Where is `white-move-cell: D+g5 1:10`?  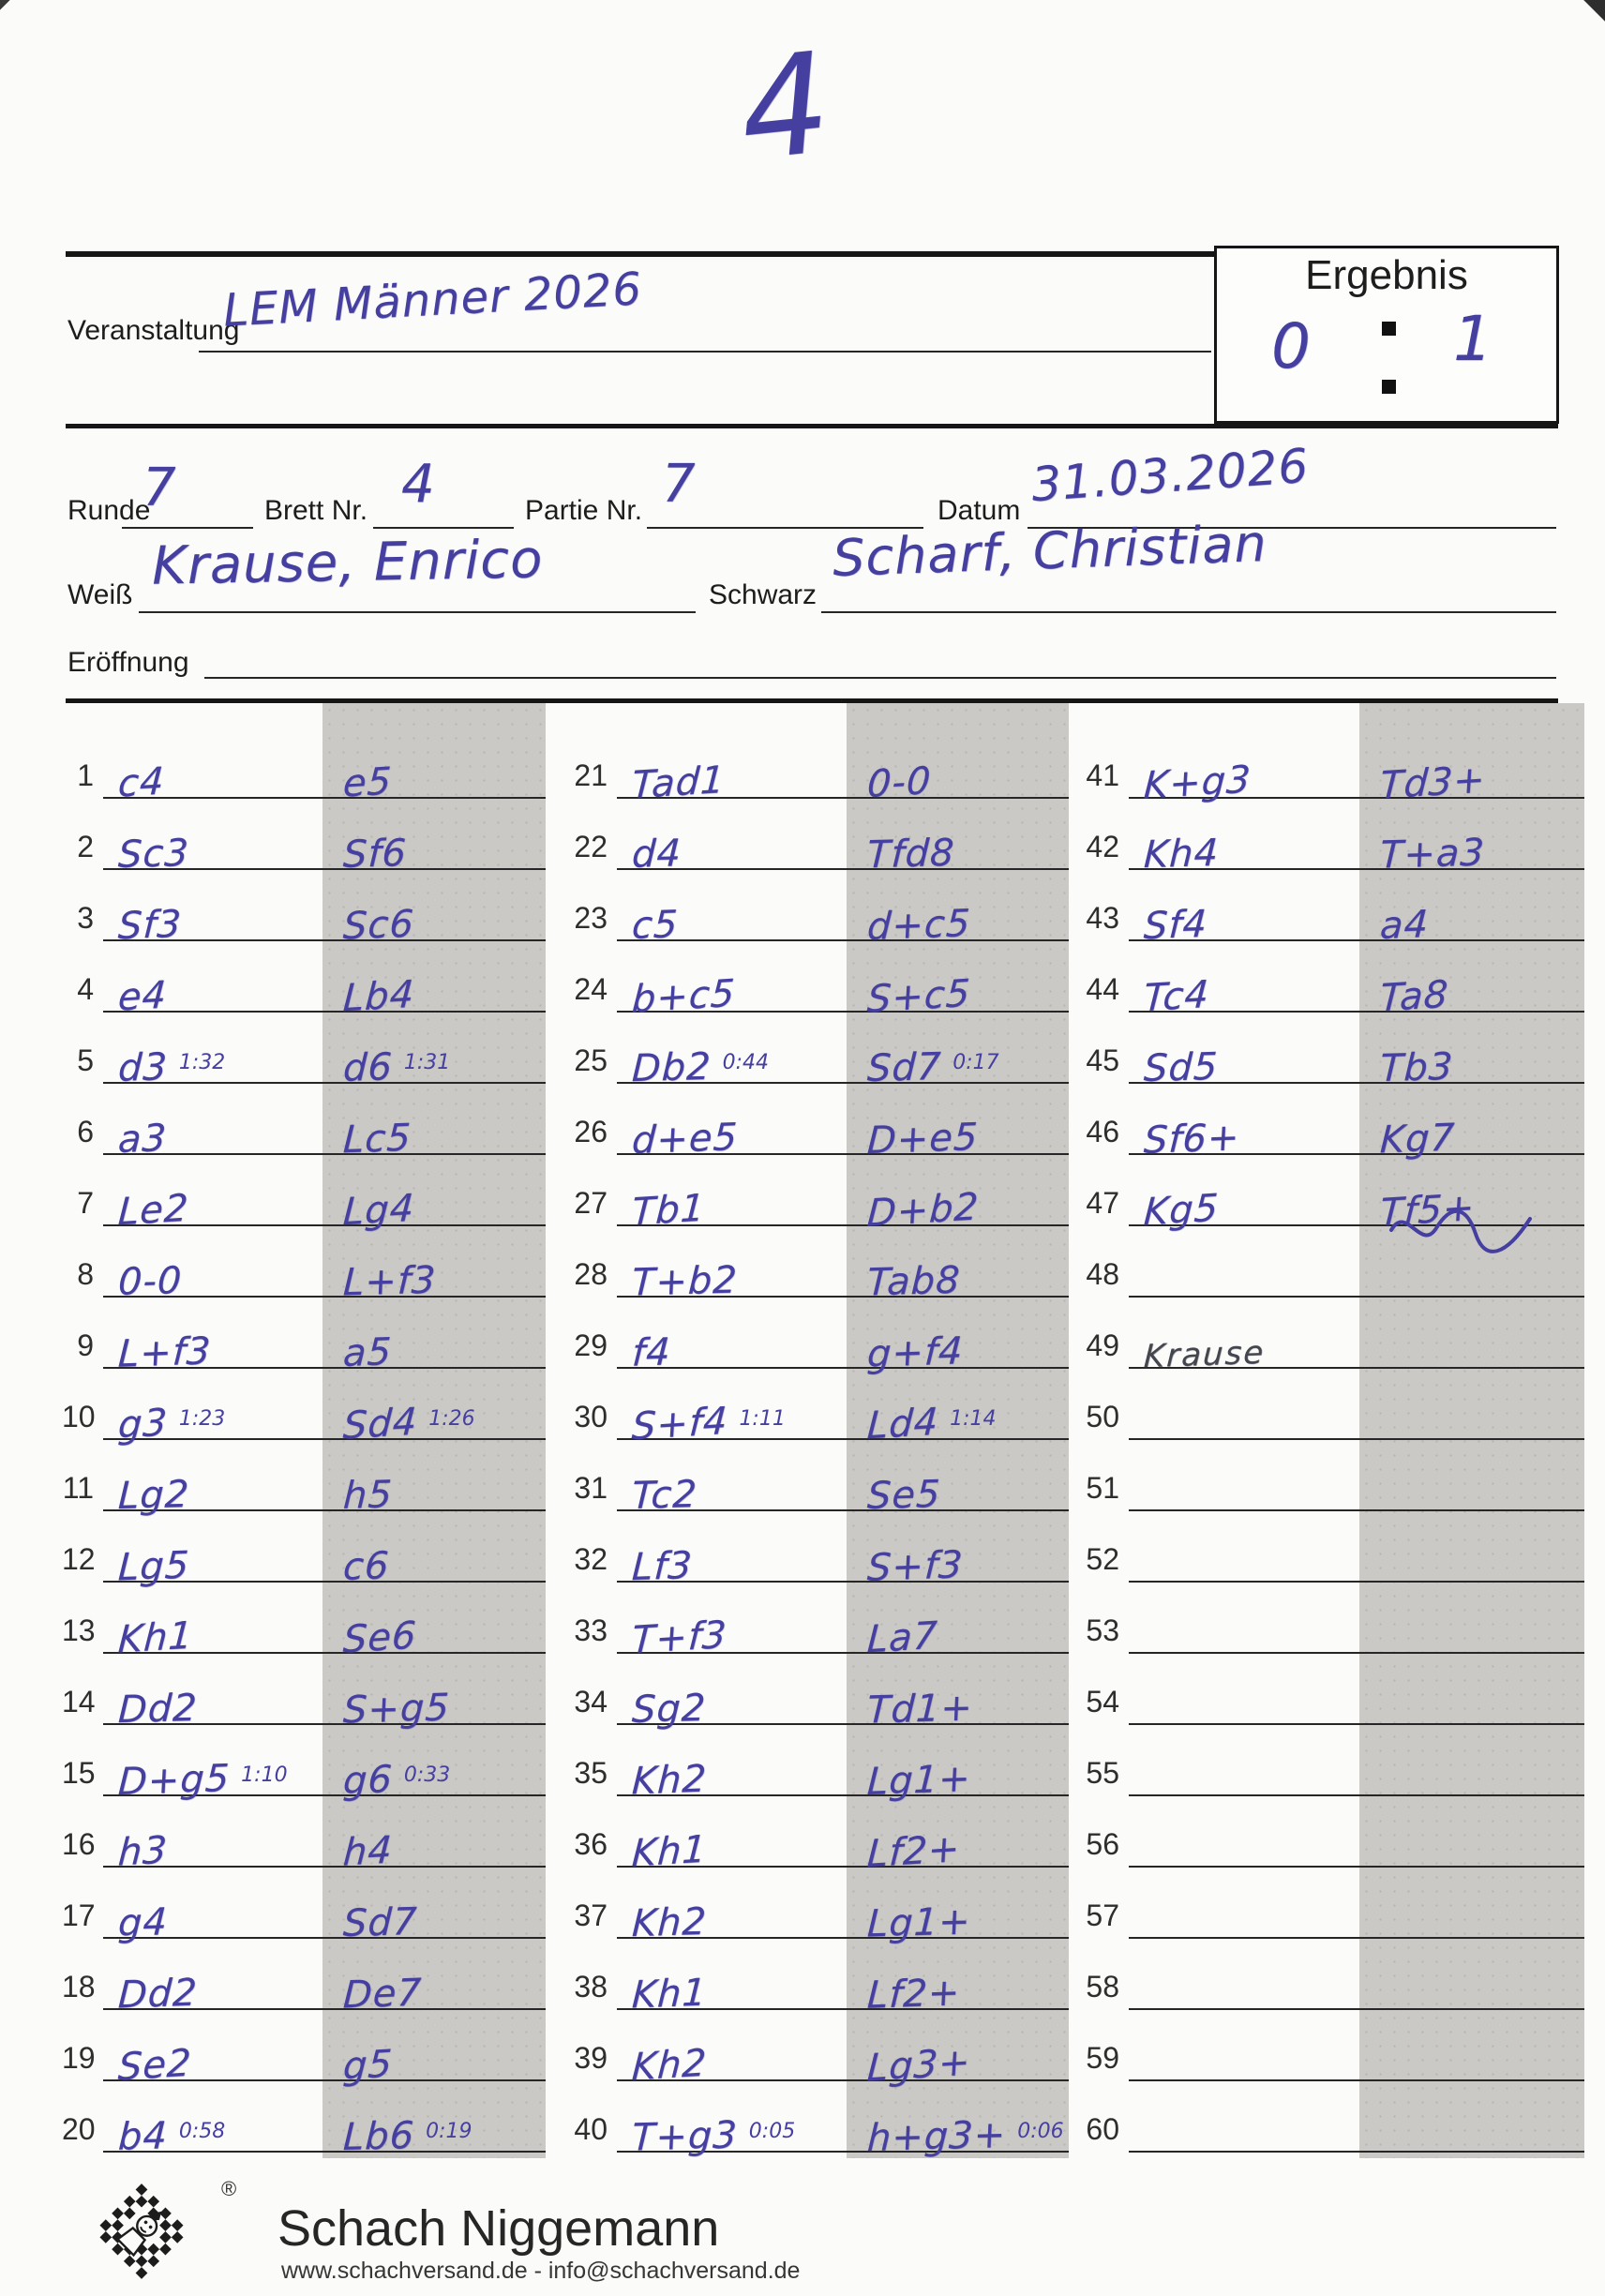
white-move-cell: D+g5 1:10 is located at coordinates (212, 1764).